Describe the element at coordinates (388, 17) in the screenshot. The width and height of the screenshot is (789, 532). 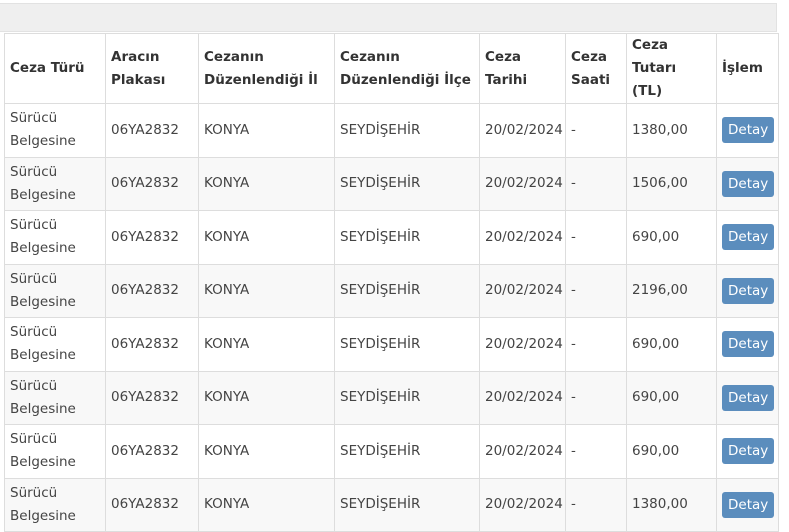
I see `panel-header-bar` at that location.